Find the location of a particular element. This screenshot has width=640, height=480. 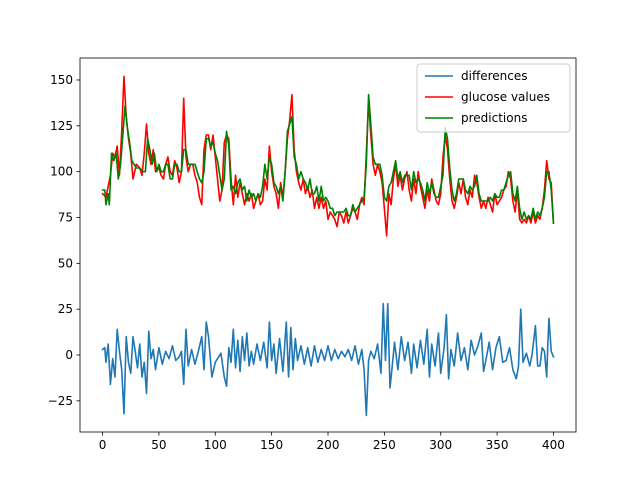

legend-box is located at coordinates (493, 98).